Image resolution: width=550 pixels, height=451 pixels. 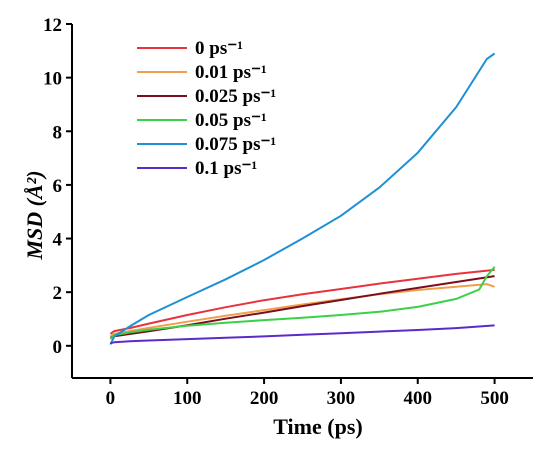 I want to click on legend-label-5: 0.1 ps⁻¹, so click(x=226, y=168).